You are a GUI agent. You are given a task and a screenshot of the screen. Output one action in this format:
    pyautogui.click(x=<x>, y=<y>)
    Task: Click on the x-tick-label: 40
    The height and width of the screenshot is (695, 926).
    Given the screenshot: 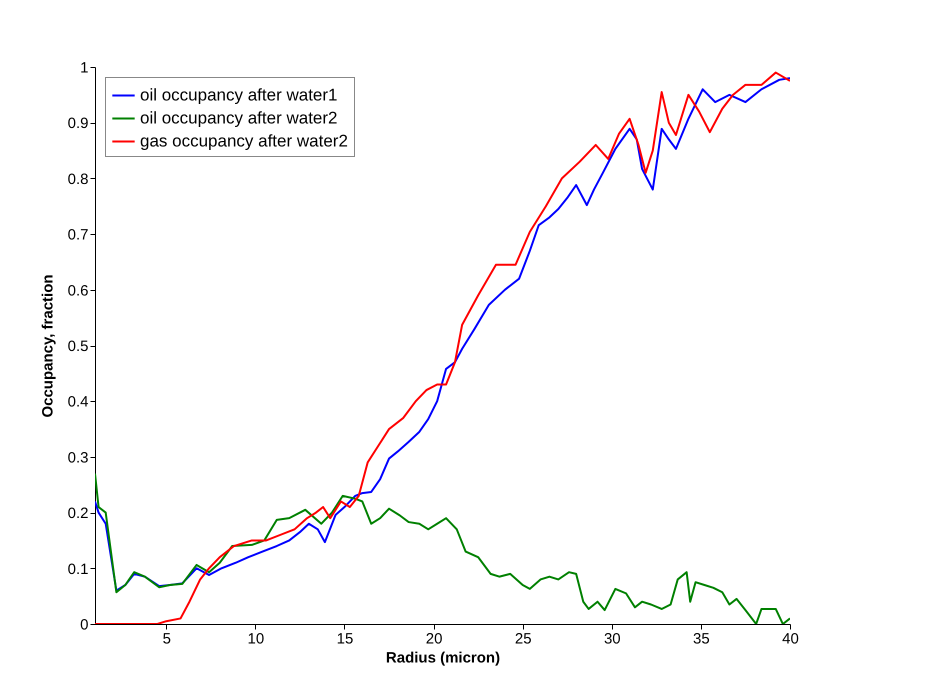 What is the action you would take?
    pyautogui.click(x=790, y=639)
    